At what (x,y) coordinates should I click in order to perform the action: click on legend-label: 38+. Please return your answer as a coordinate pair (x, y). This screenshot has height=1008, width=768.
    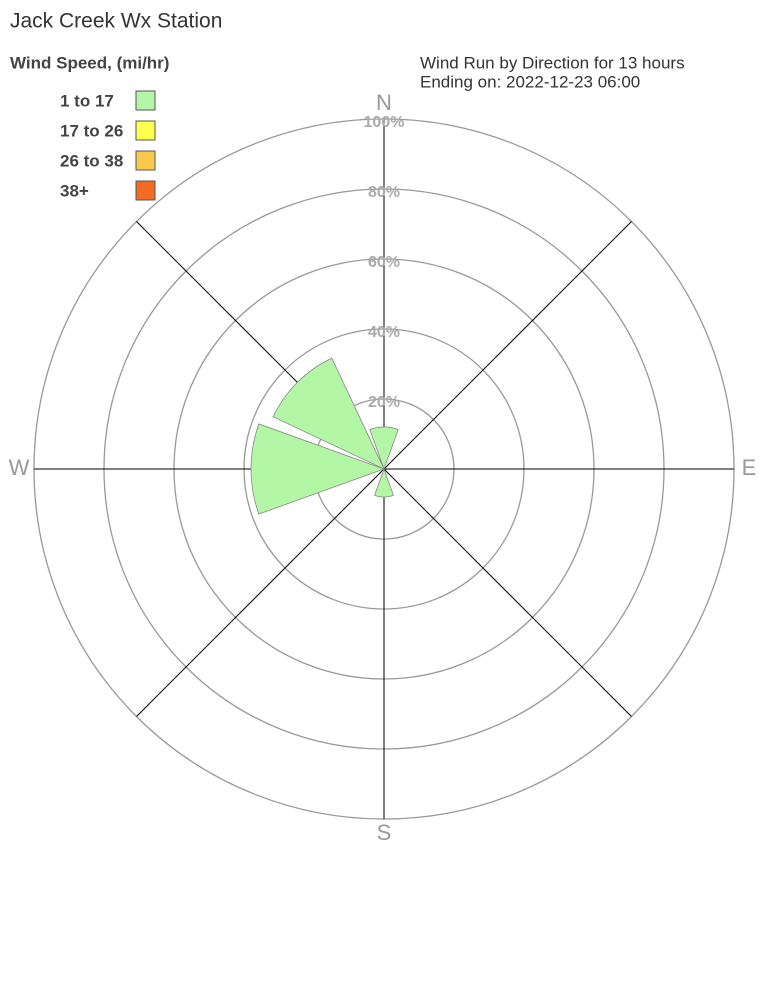
    Looking at the image, I should click on (74, 190).